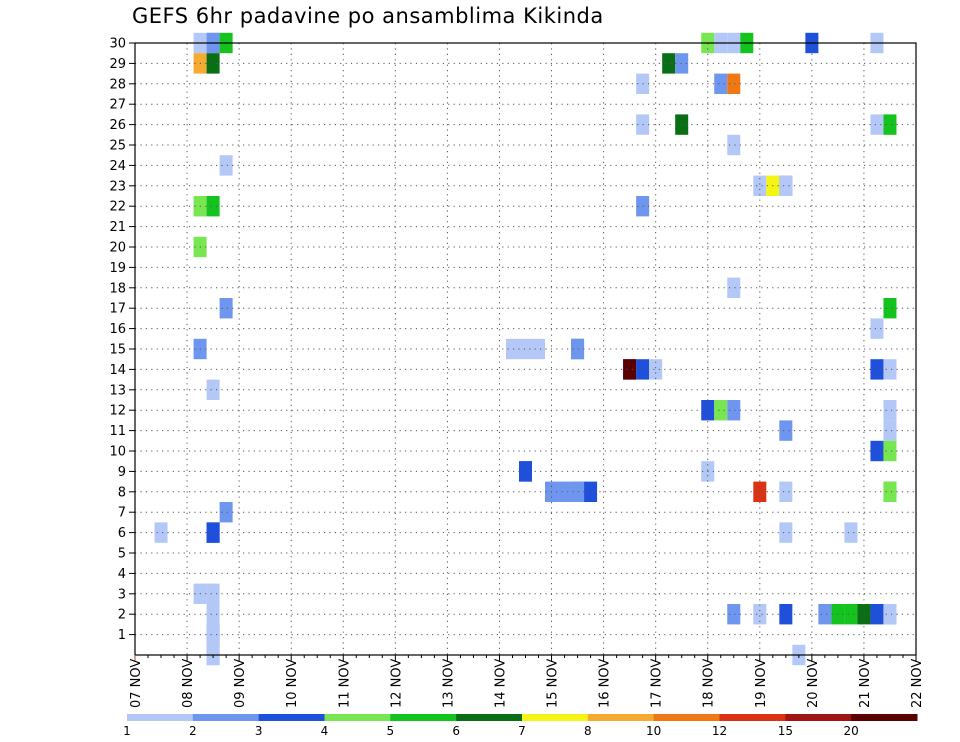  I want to click on y-tick-label: 12, so click(117, 411).